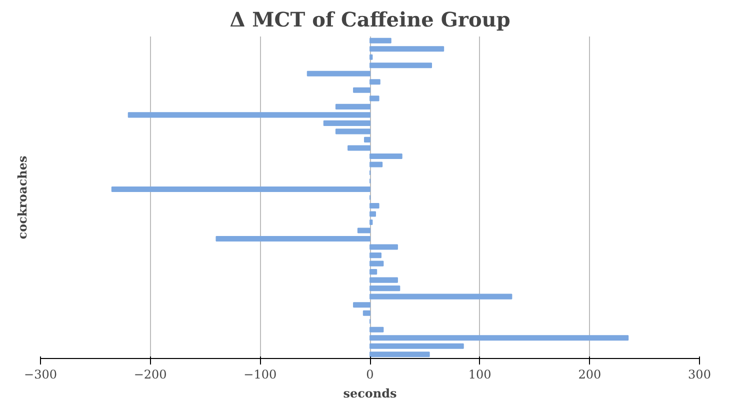 The image size is (734, 403). I want to click on x-tick-label: 0, so click(370, 375).